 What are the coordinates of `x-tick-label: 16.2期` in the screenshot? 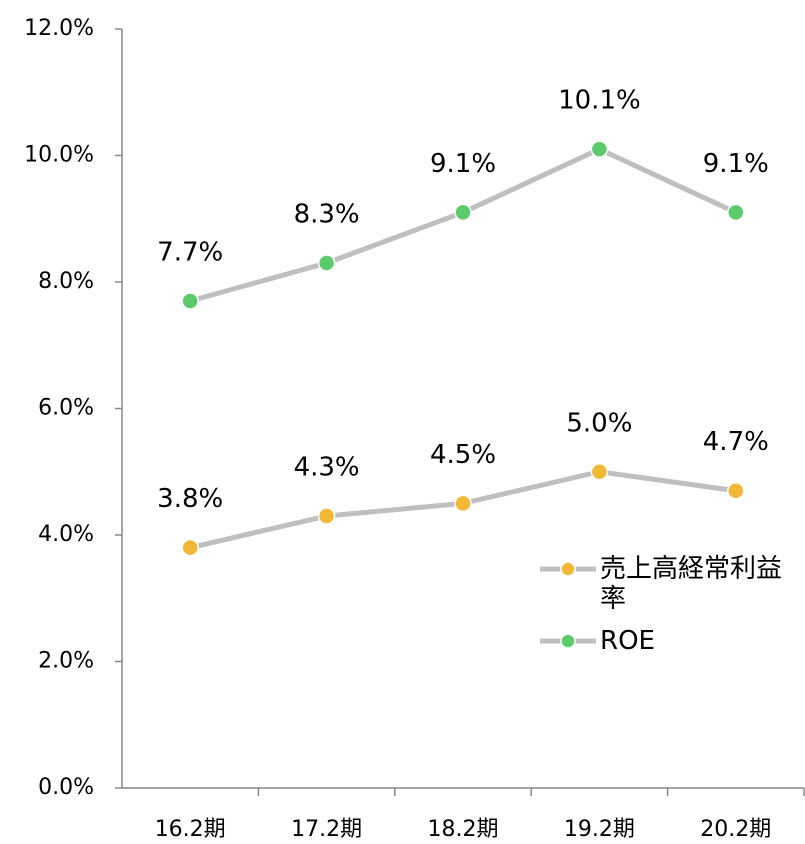 It's located at (190, 829).